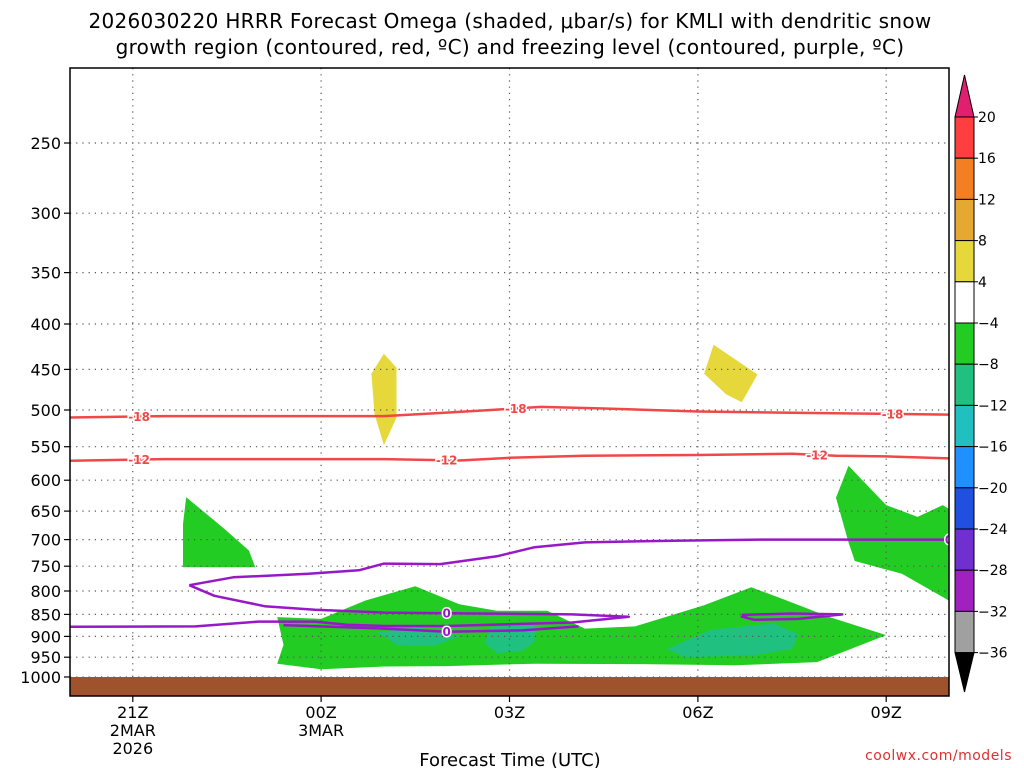 The image size is (1024, 768). Describe the element at coordinates (981, 383) in the screenshot. I see `colorbar: 20 16 12 8 4 −4 −8 −12 −16 −20 −24 −28 −32 −36` at that location.